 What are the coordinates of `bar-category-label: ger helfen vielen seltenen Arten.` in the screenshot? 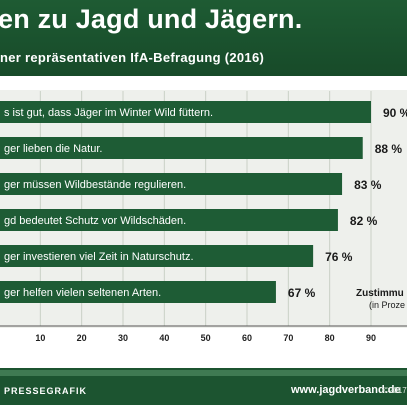 It's located at (82, 293).